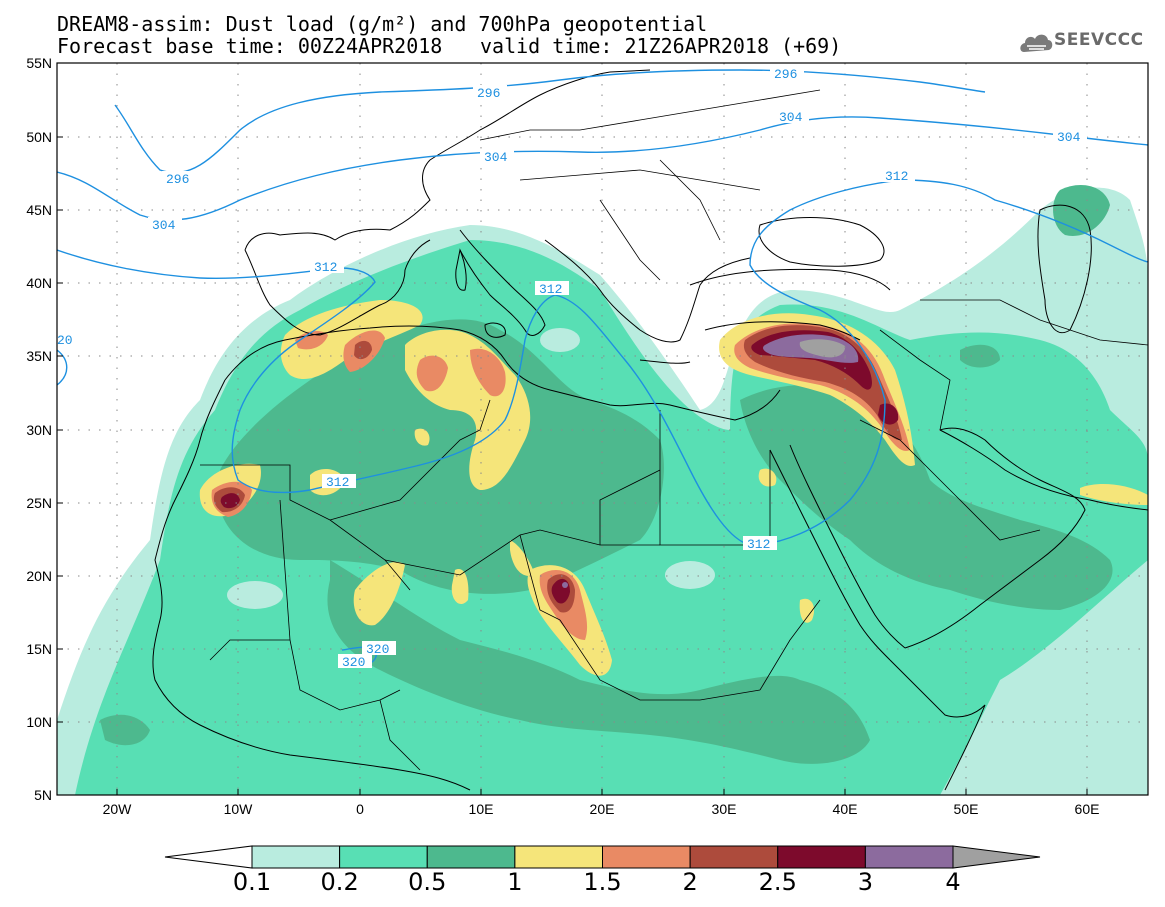  I want to click on lon-label-10e: 10E, so click(481, 809).